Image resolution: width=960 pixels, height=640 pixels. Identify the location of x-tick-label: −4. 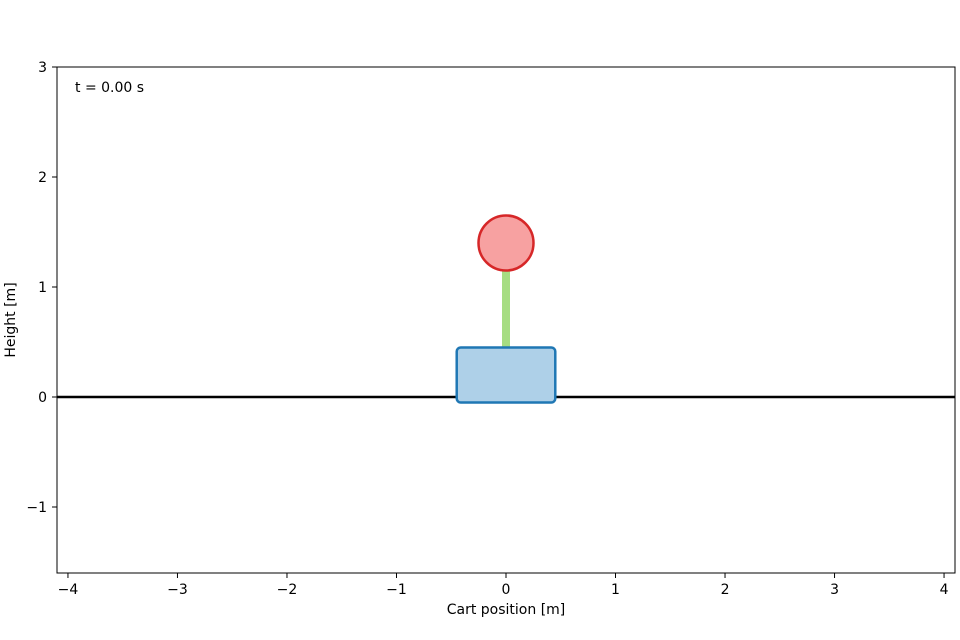
(68, 590).